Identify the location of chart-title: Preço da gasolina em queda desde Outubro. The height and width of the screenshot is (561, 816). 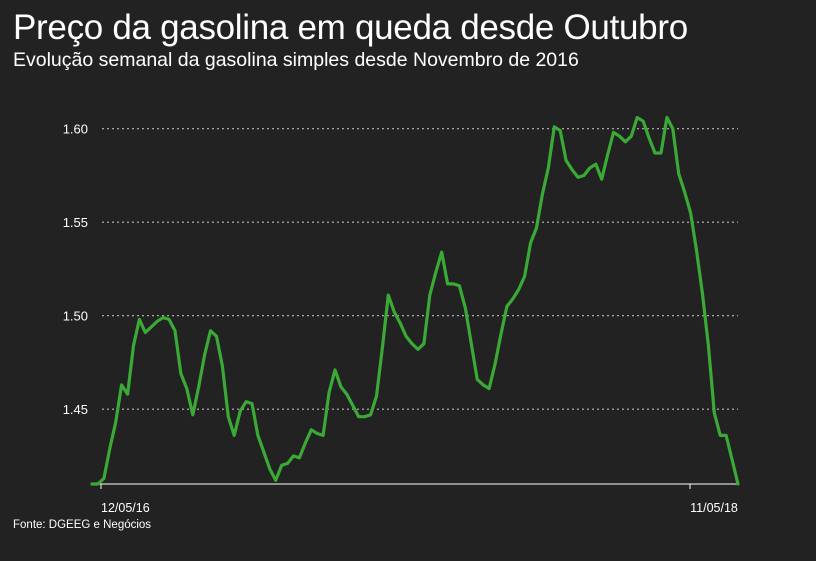
(350, 27).